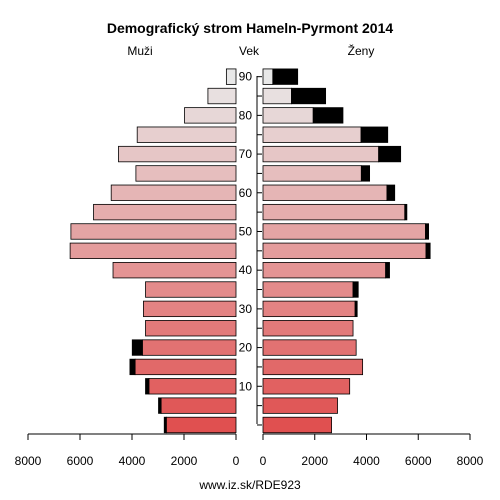  What do you see at coordinates (361, 50) in the screenshot?
I see `women-label: Ženy` at bounding box center [361, 50].